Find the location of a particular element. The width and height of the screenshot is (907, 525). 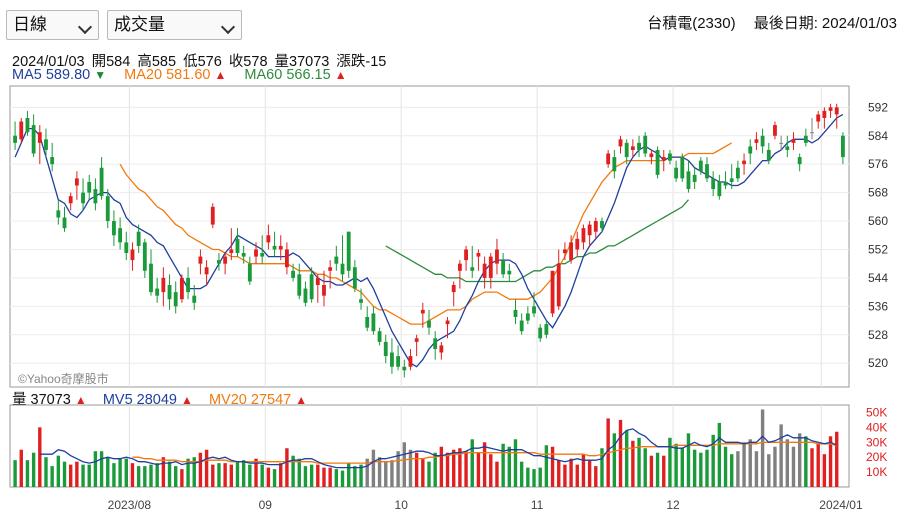

indicator-select: 成交量 is located at coordinates (174, 25).